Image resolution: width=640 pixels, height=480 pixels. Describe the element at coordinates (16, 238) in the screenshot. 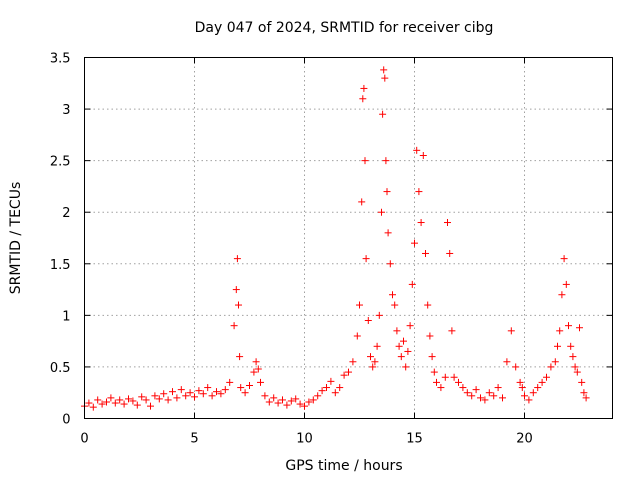

I see `y-axis-label: SRMTID / TECUs` at that location.